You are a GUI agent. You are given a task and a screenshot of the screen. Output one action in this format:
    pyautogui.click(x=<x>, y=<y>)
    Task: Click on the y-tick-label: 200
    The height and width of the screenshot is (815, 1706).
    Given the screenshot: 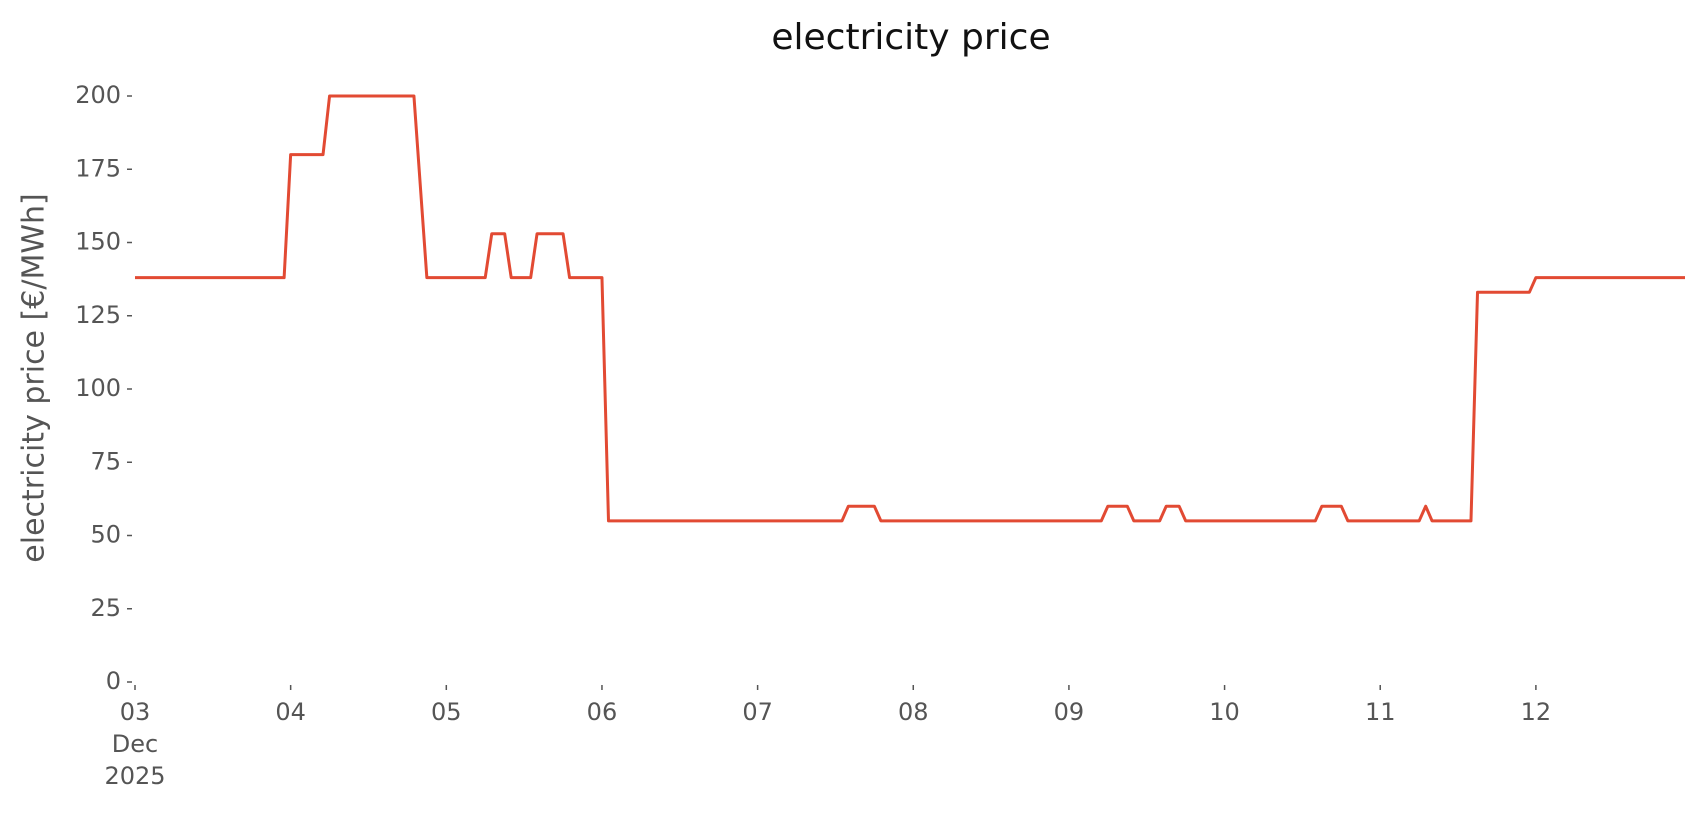 What is the action you would take?
    pyautogui.click(x=98, y=95)
    